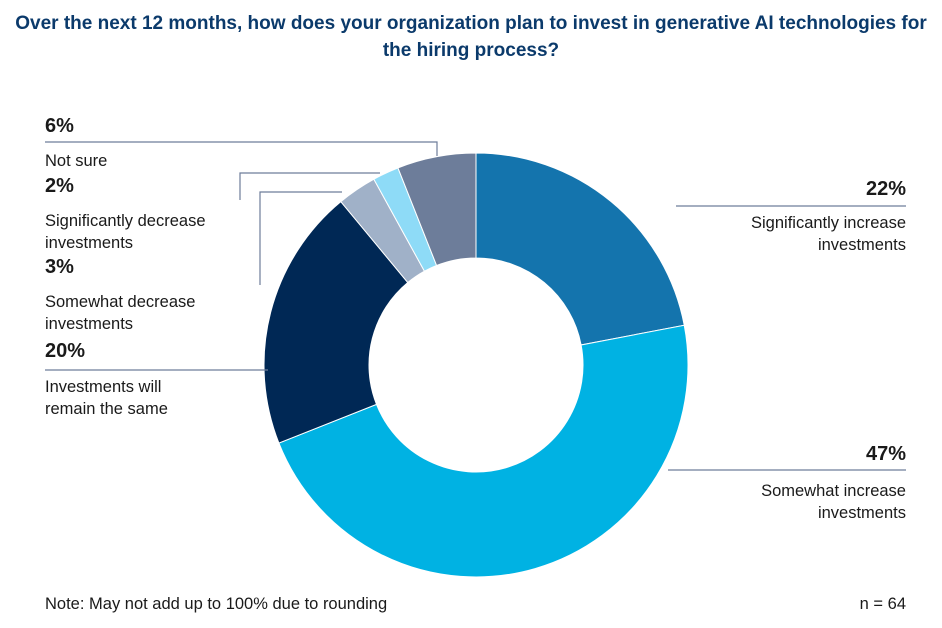 The height and width of the screenshot is (628, 942). I want to click on label-sig-decrease: Significantly decrease investments, so click(125, 232).